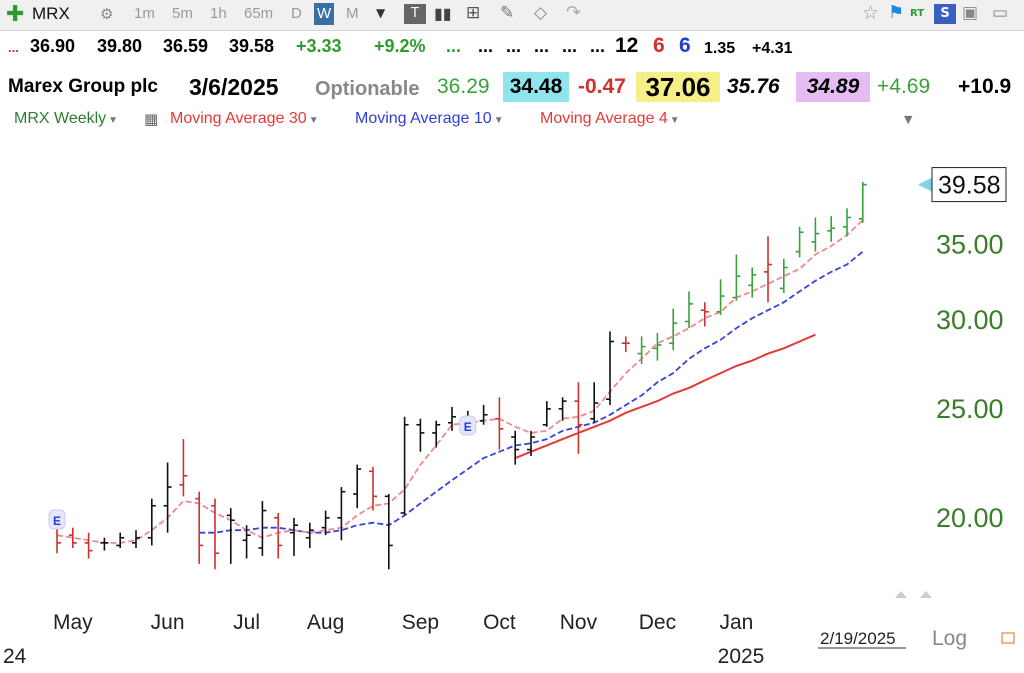 This screenshot has height=673, width=1024. What do you see at coordinates (970, 13) in the screenshot?
I see `save-icon: ▣` at bounding box center [970, 13].